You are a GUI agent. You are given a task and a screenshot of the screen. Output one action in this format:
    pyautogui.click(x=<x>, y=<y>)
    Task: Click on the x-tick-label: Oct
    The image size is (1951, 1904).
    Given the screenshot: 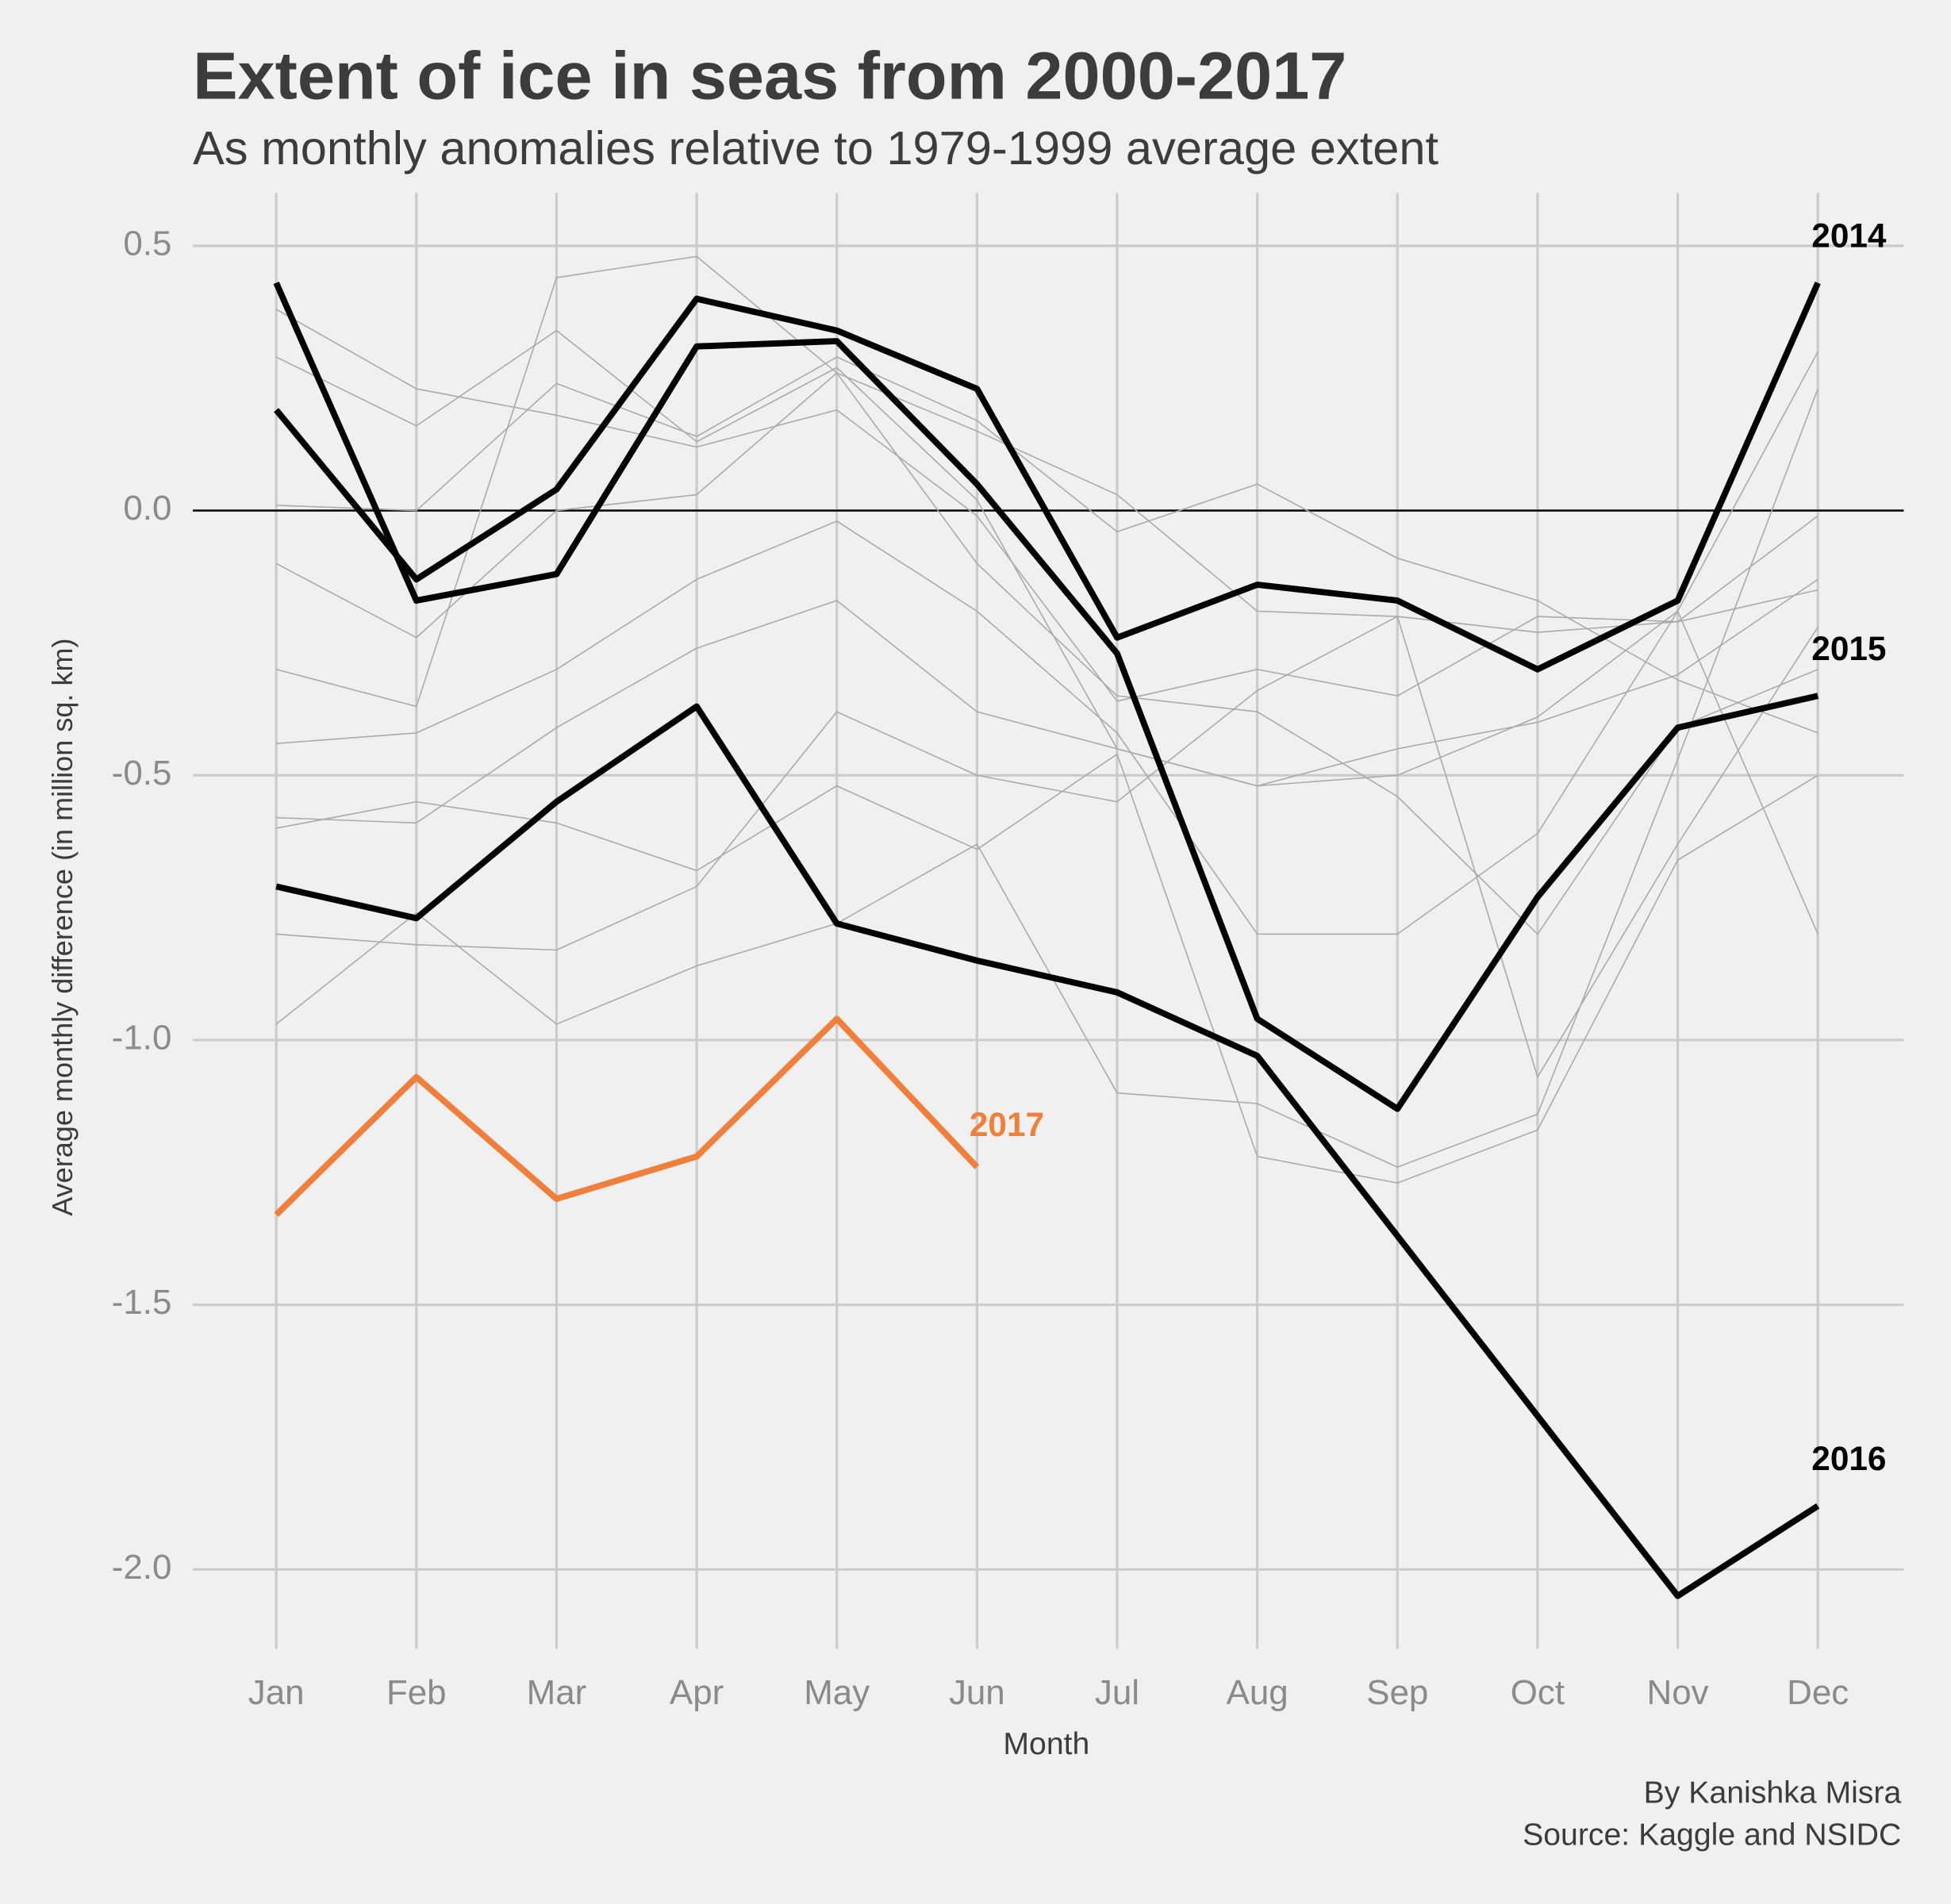 What is the action you would take?
    pyautogui.click(x=1538, y=1692)
    